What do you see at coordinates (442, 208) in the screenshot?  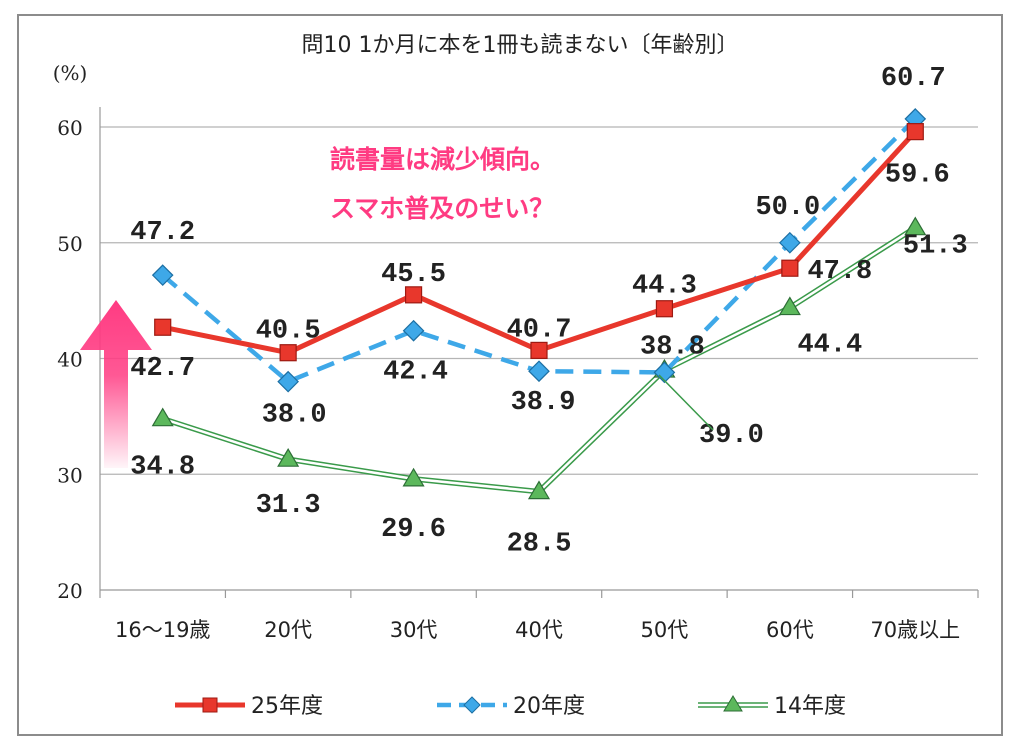 I see `annotation-line-2: スマホ普及のせい？` at bounding box center [442, 208].